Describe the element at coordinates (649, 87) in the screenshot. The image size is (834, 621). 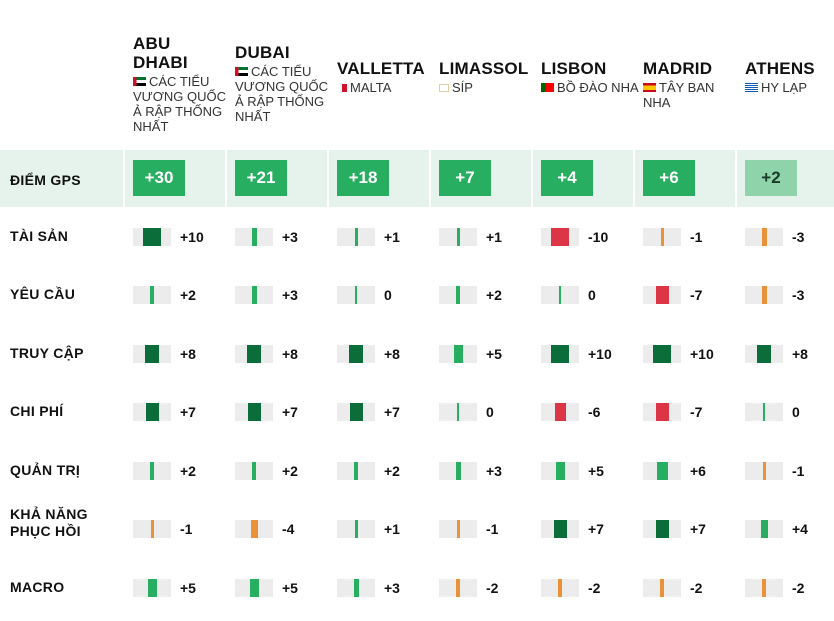
I see `spain-flag-icon` at that location.